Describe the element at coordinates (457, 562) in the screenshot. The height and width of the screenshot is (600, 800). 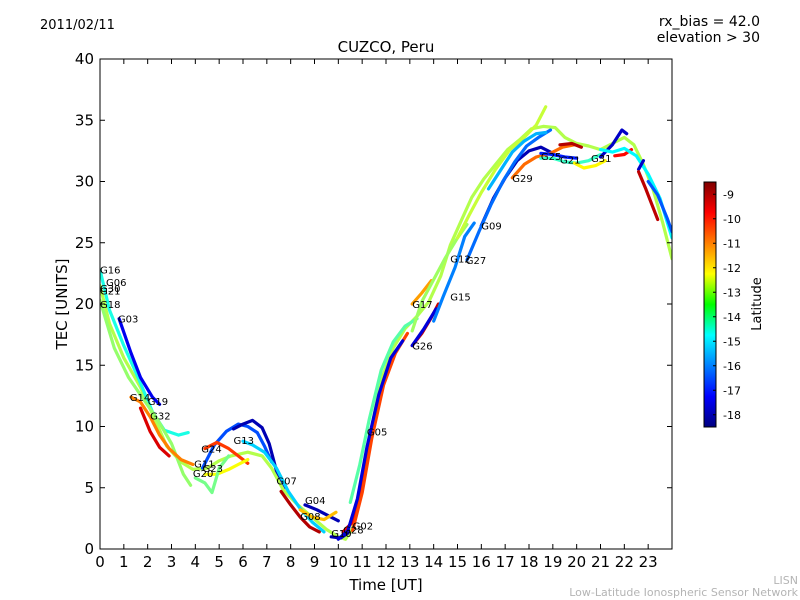
I see `x-tick-label: 15` at that location.